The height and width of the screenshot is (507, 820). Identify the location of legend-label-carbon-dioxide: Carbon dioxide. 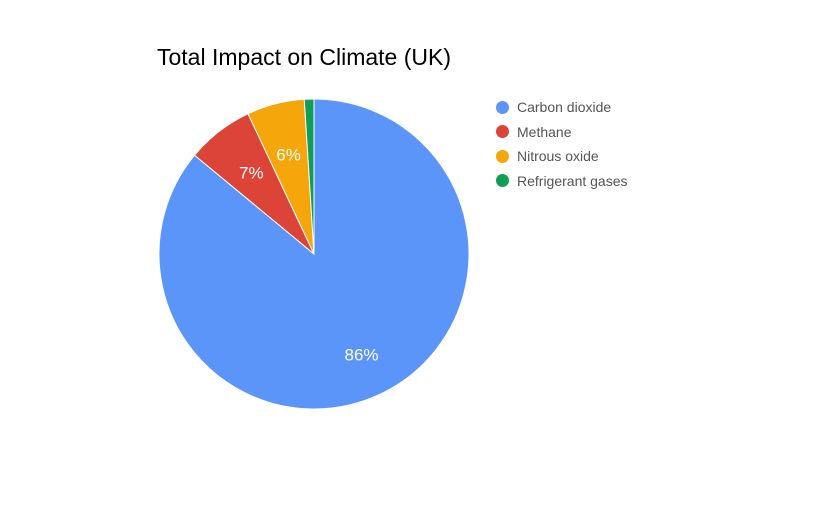
(564, 107).